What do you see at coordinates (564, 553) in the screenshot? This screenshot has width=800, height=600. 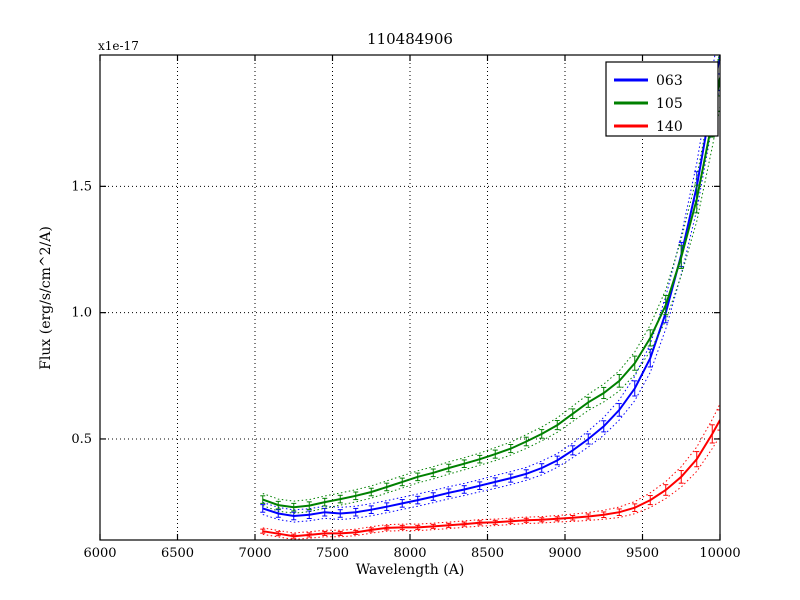 I see `x-tick-label: 9000` at bounding box center [564, 553].